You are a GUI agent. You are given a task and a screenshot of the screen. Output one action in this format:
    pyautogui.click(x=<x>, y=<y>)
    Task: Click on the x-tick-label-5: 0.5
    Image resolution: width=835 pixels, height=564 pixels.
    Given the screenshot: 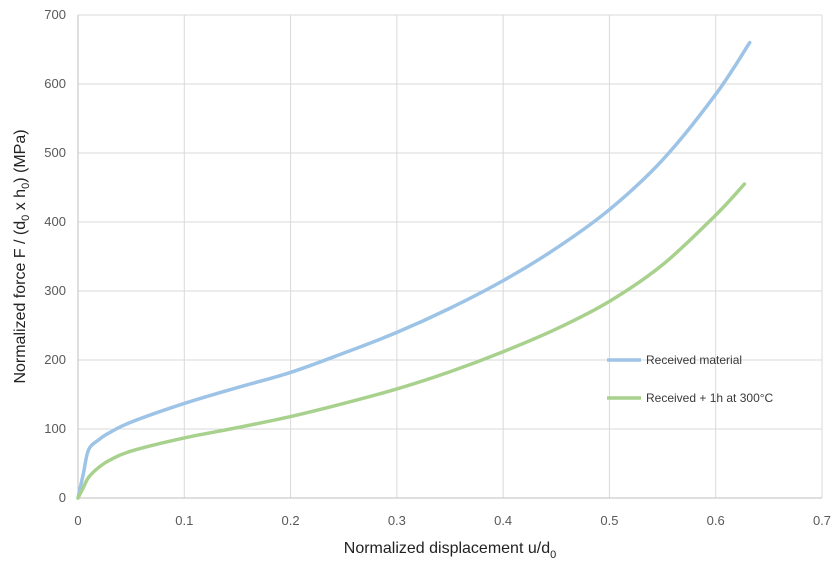 What is the action you would take?
    pyautogui.click(x=609, y=520)
    